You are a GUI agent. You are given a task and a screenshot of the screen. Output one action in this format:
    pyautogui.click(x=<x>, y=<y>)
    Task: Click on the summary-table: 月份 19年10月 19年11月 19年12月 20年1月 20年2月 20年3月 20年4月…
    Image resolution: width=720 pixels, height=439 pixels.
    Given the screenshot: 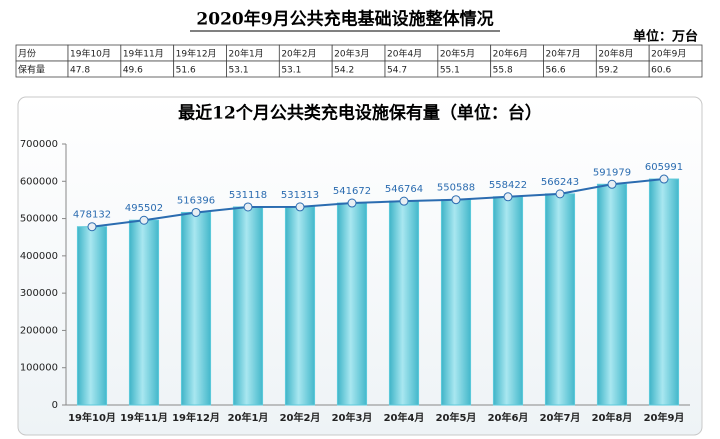 What is the action you would take?
    pyautogui.click(x=359, y=61)
    